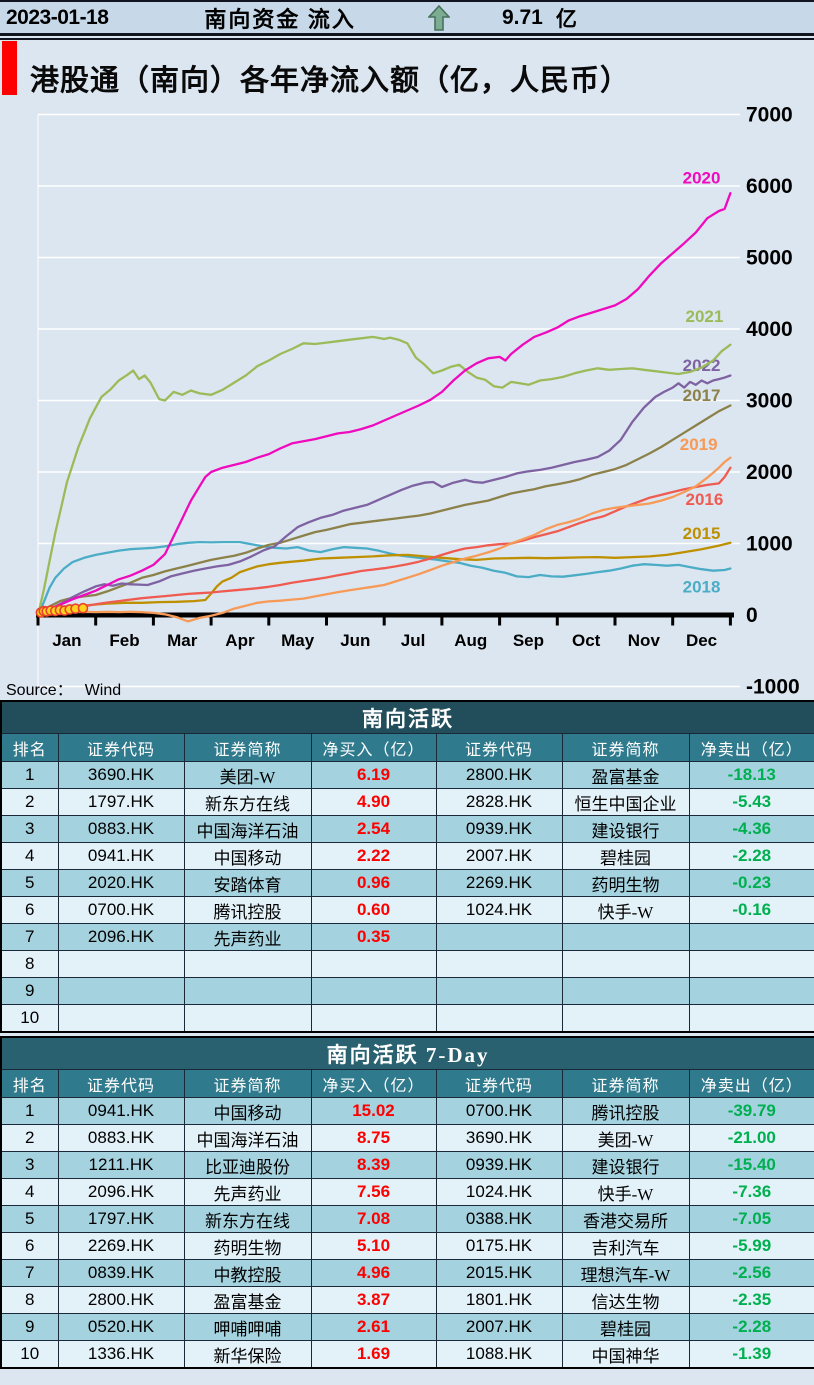 Image resolution: width=814 pixels, height=1385 pixels. What do you see at coordinates (769, 115) in the screenshot?
I see `y-tick-label: 7000` at bounding box center [769, 115].